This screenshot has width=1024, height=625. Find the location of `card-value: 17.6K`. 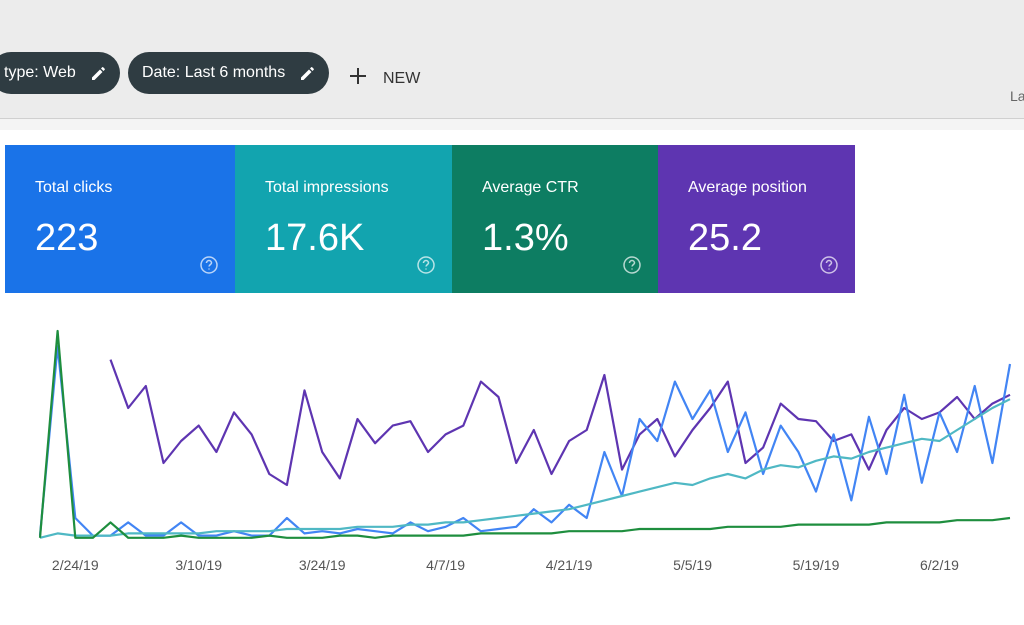

card-value: 17.6K is located at coordinates (315, 238).